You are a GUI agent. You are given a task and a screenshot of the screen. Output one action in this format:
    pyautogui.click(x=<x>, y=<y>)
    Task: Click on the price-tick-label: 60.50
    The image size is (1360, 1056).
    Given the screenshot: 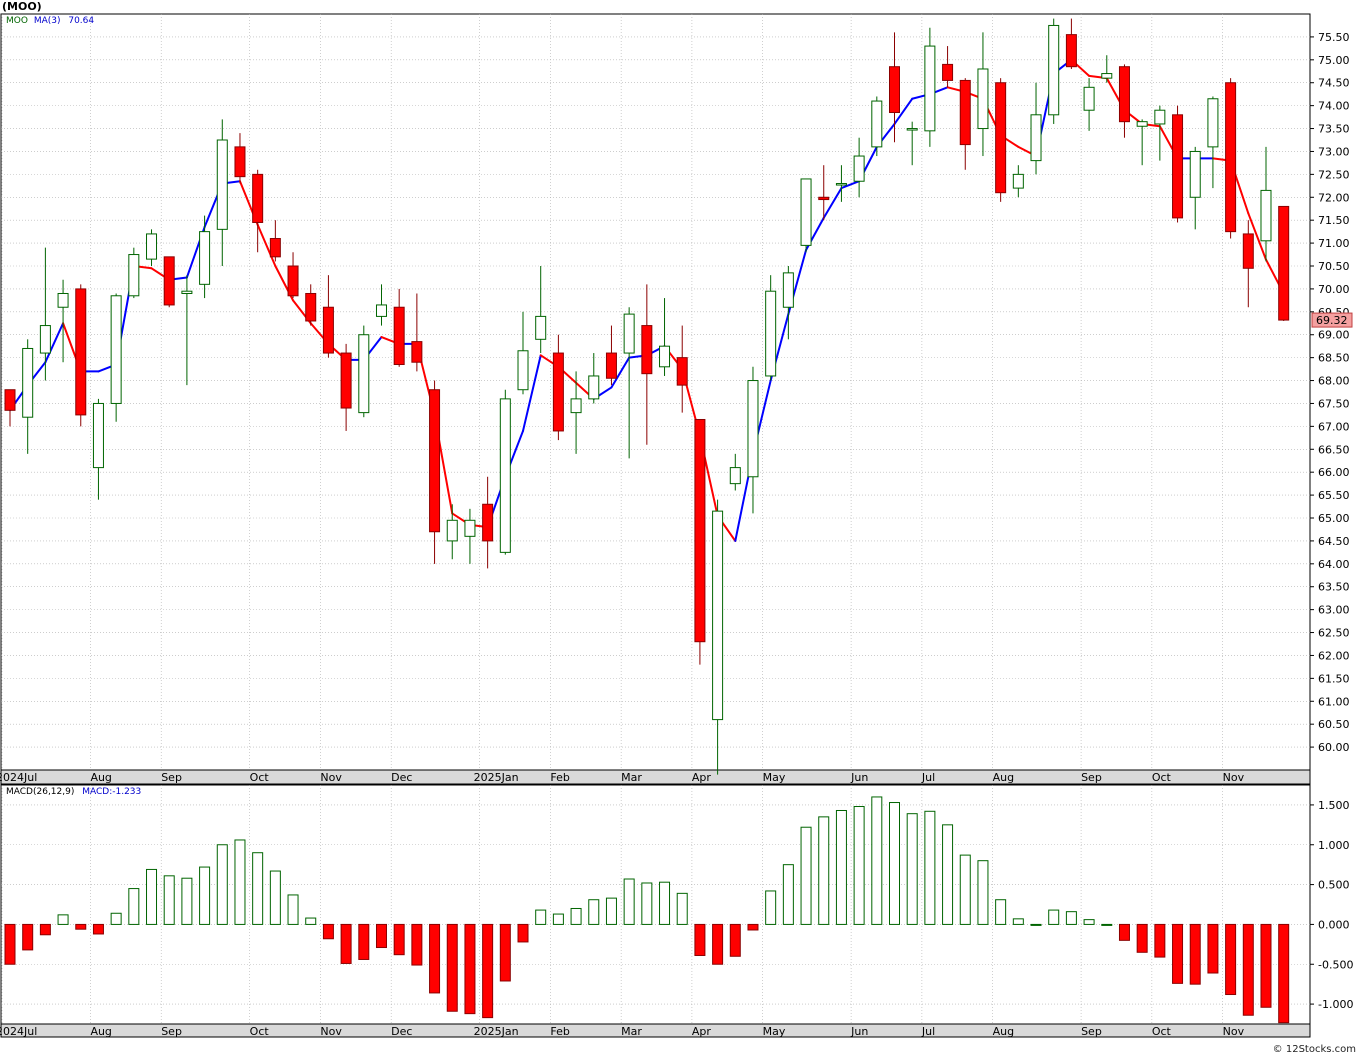 What is the action you would take?
    pyautogui.click(x=1334, y=724)
    